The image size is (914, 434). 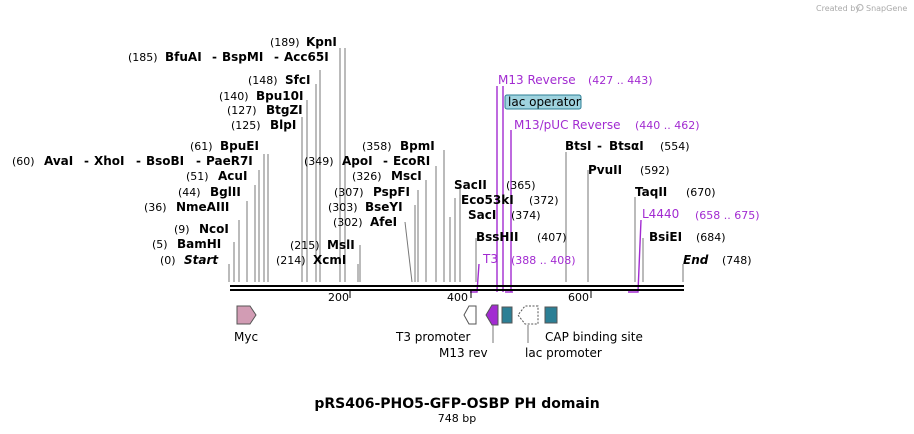 What do you see at coordinates (160, 244) in the screenshot?
I see `site-pos: (5)` at bounding box center [160, 244].